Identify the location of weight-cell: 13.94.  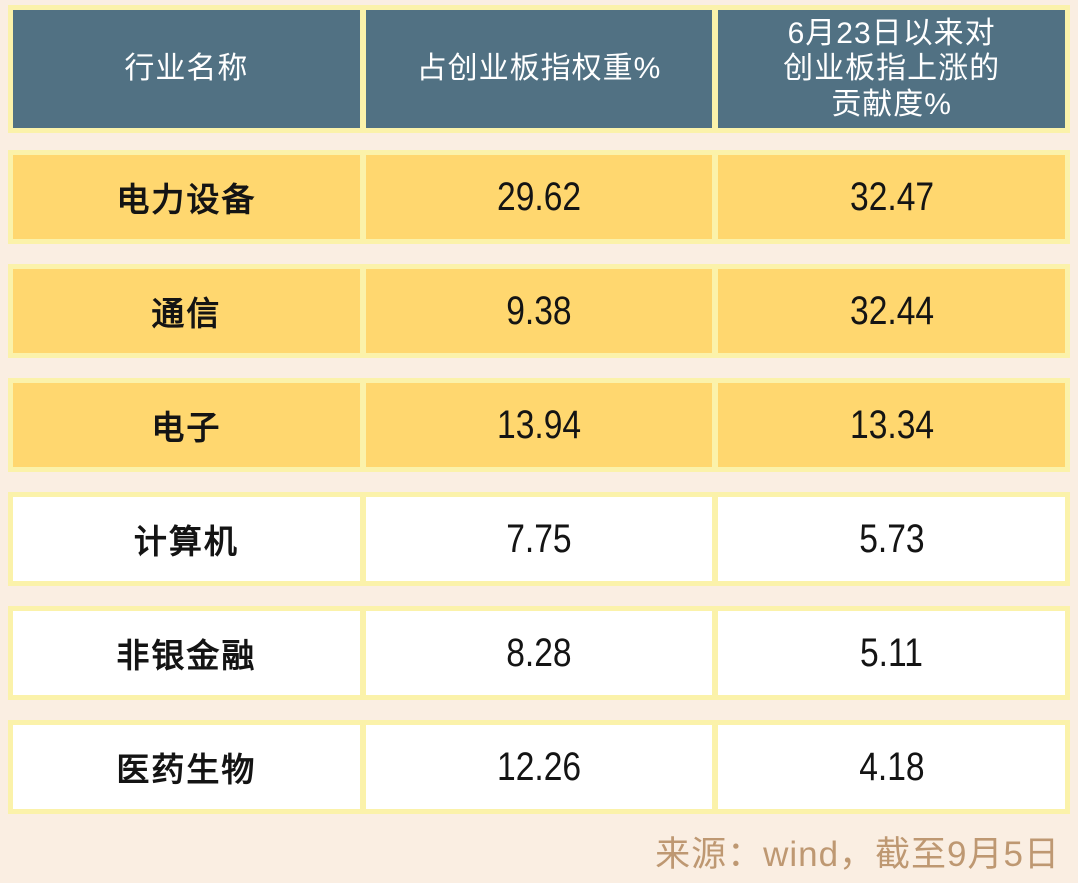
(539, 425).